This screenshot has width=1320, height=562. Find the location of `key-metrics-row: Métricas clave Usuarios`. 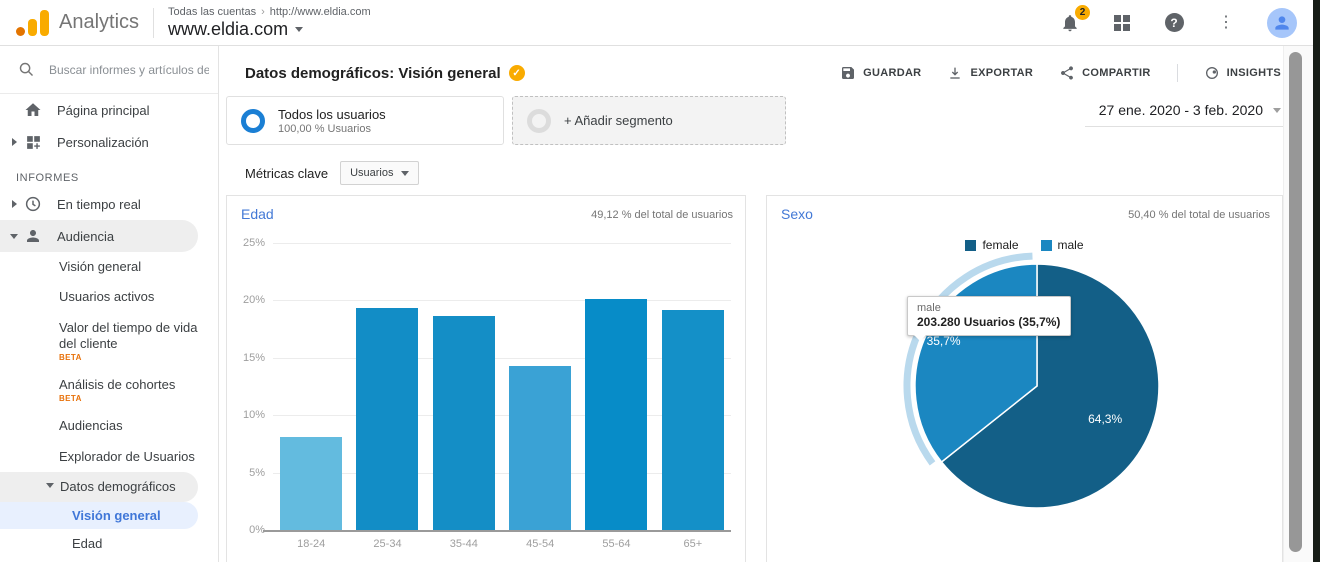

key-metrics-row: Métricas clave Usuarios is located at coordinates (764, 173).